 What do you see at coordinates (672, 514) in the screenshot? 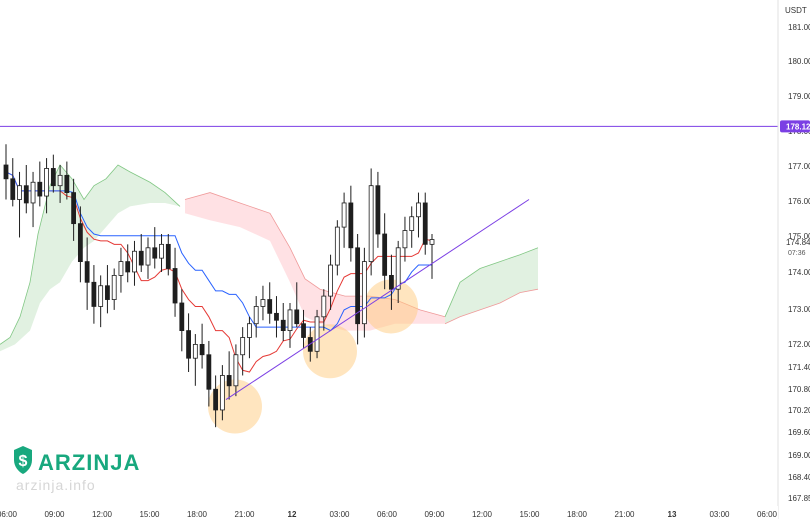
I see `time-tick-label: 13` at bounding box center [672, 514].